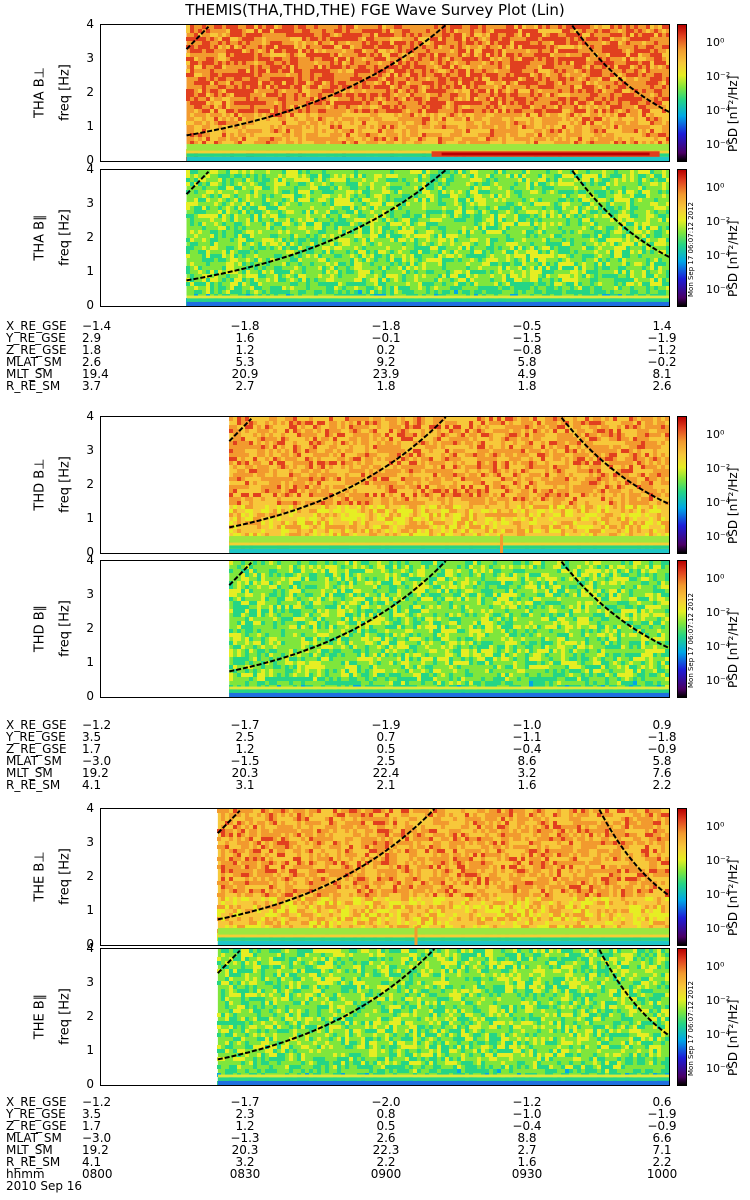 The height and width of the screenshot is (1200, 750). Describe the element at coordinates (245, 1174) in the screenshot. I see `ephemeris-value: 0830` at that location.